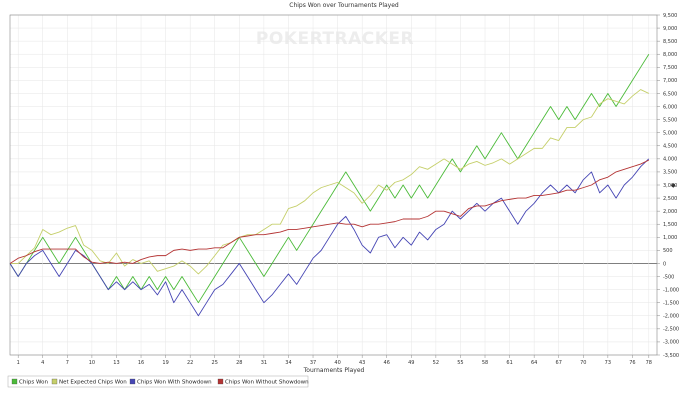 The width and height of the screenshot is (700, 400). I want to click on y-tick-label: -2,500, so click(671, 330).